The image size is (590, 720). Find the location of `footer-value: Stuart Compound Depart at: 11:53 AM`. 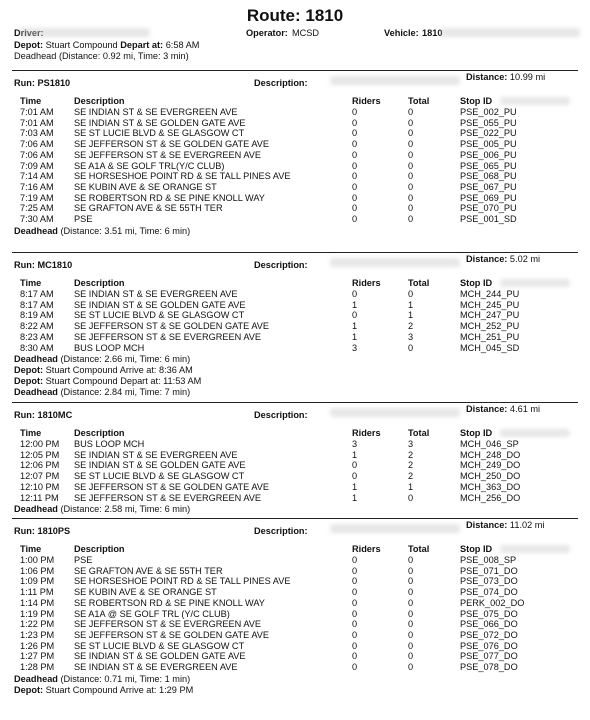

footer-value: Stuart Compound Depart at: 11:53 AM is located at coordinates (122, 381).